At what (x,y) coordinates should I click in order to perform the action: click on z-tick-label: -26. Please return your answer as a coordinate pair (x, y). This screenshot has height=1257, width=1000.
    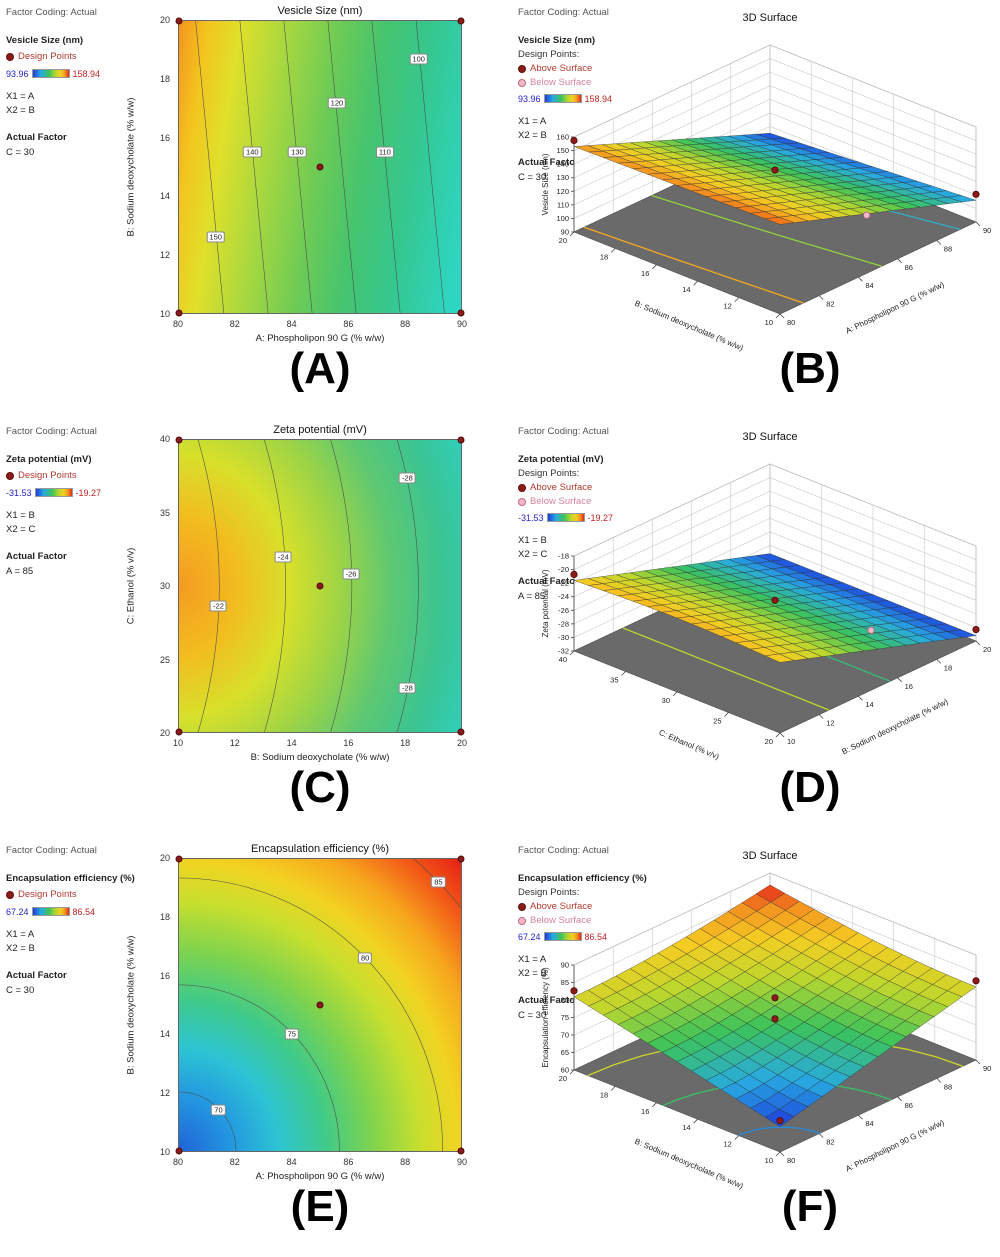
    Looking at the image, I should click on (563, 610).